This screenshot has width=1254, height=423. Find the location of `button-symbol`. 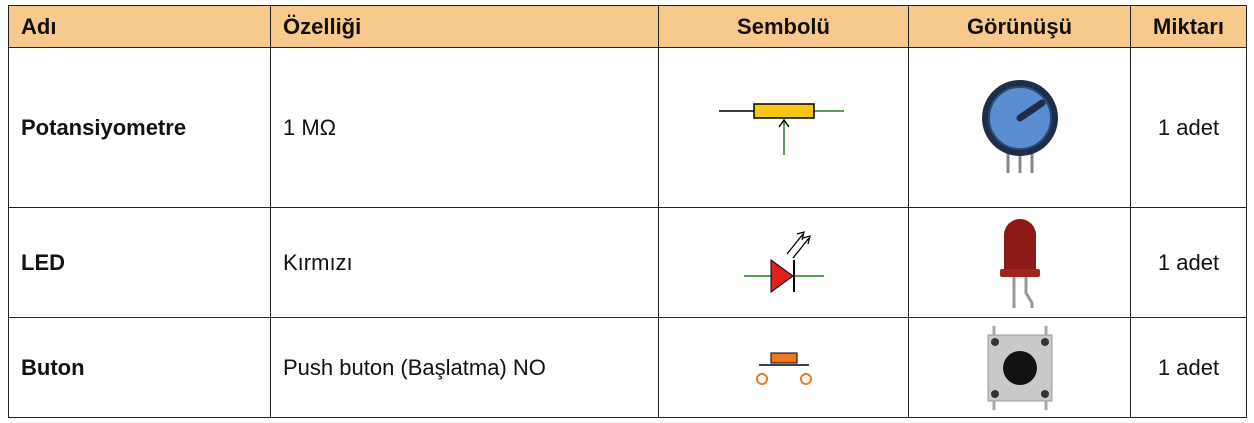

button-symbol is located at coordinates (783, 368).